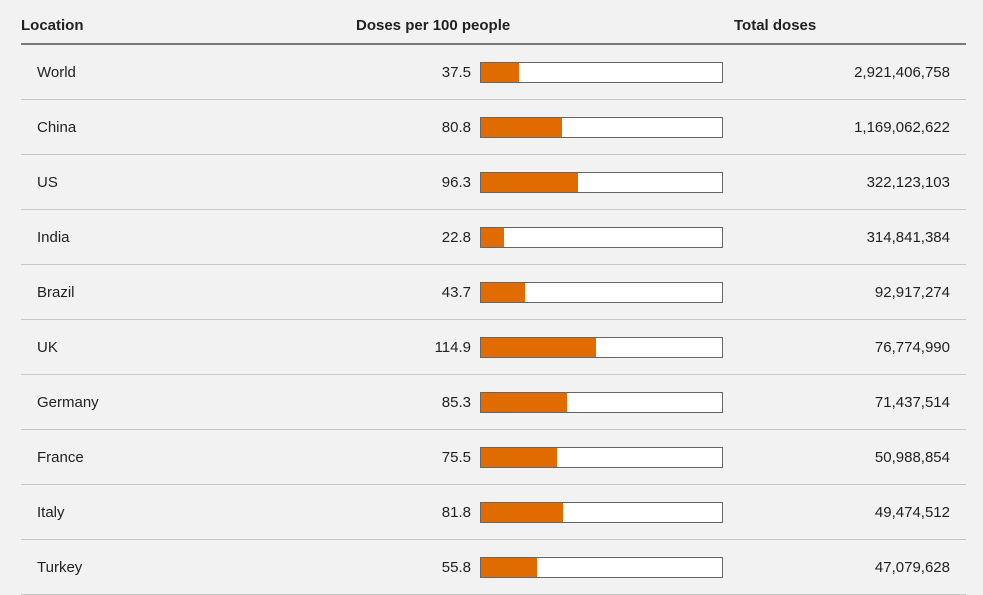 This screenshot has height=595, width=983. What do you see at coordinates (456, 567) in the screenshot?
I see `doses-per-100-value: 55.8` at bounding box center [456, 567].